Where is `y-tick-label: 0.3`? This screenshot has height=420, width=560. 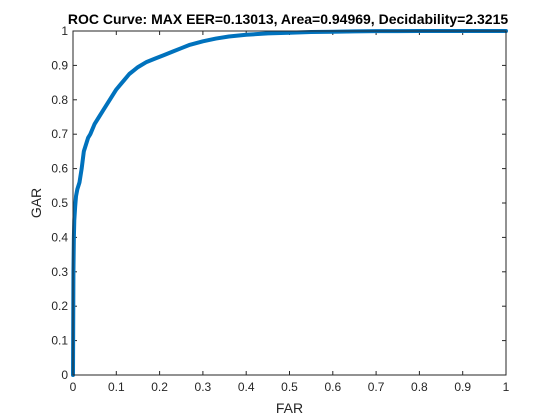 y-tick-label: 0.3 is located at coordinates (59, 272).